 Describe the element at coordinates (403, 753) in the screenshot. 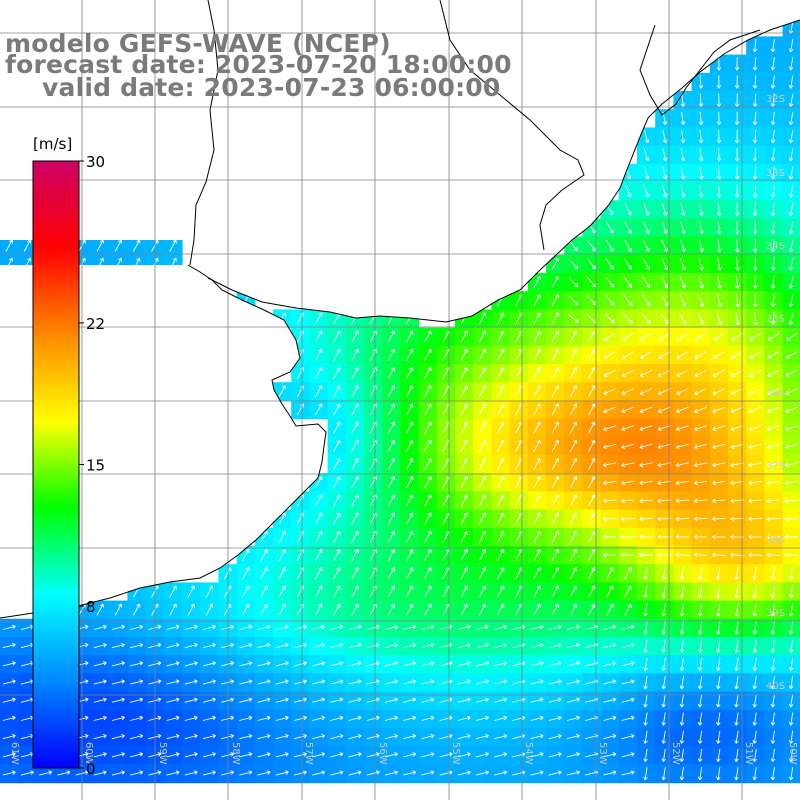

I see `longitude-labels: 61W 60W 59W 58W 57W 56W 55W 54W 53W 52W 51W 50W` at that location.